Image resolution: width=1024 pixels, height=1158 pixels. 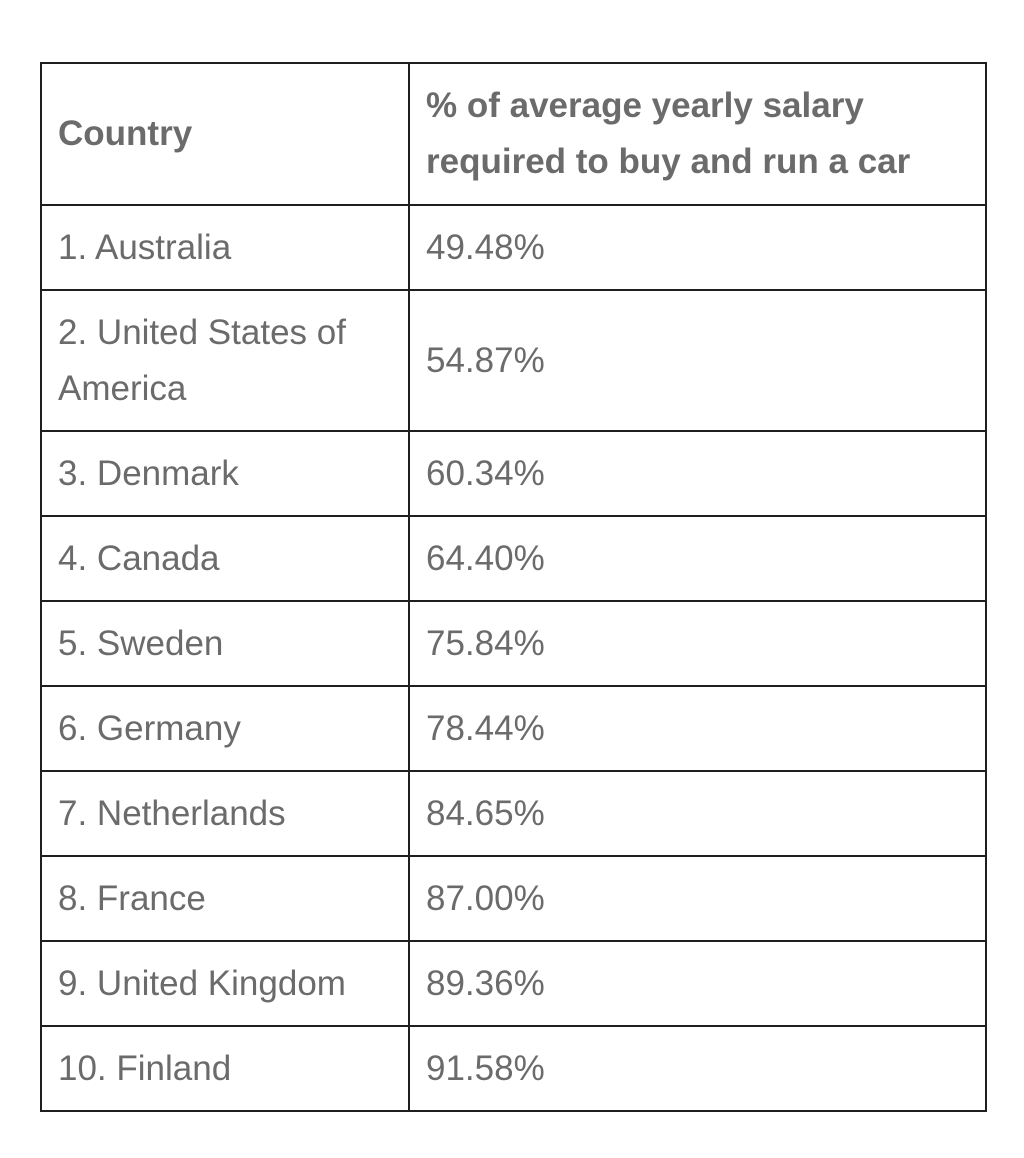 What do you see at coordinates (225, 360) in the screenshot?
I see `country-cell: 2. United States of America` at bounding box center [225, 360].